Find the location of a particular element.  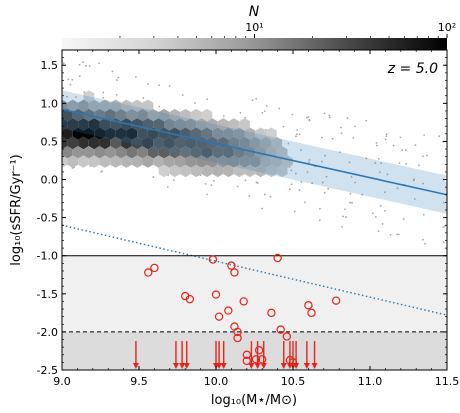

y-tick-label: -1.5 is located at coordinates (47, 294).